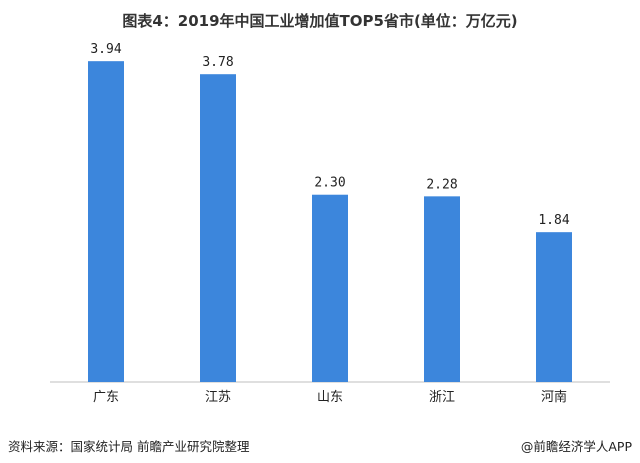  Describe the element at coordinates (105, 49) in the screenshot. I see `data-label-0: 3.94` at that location.